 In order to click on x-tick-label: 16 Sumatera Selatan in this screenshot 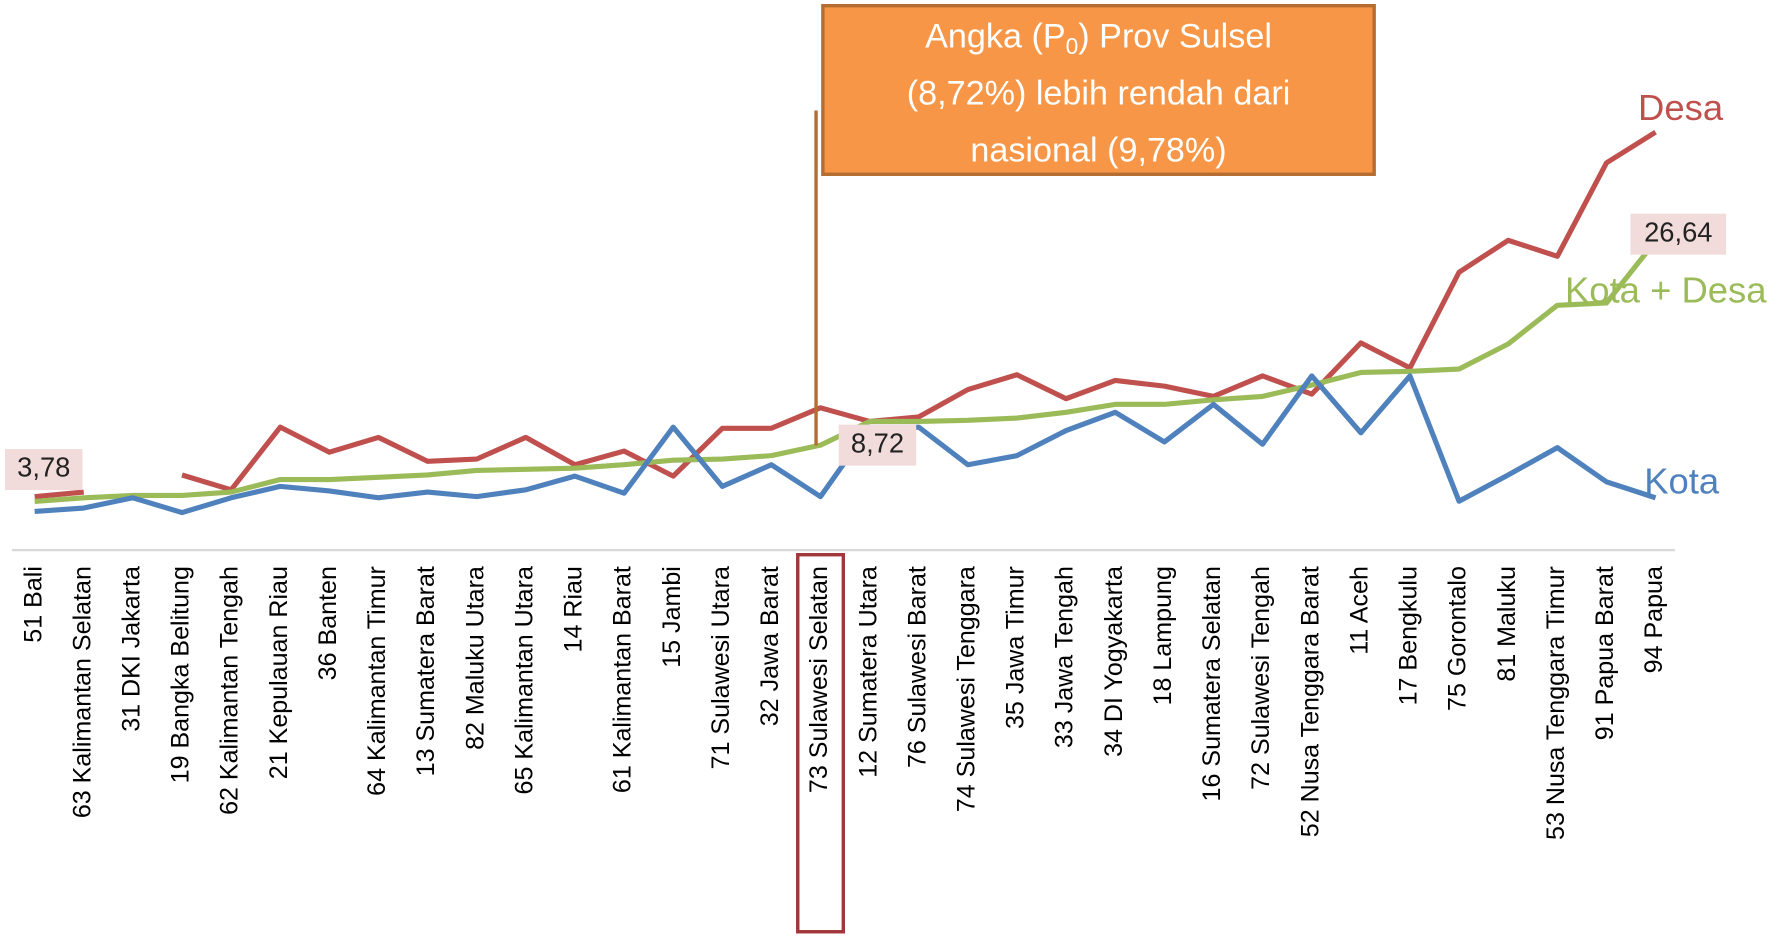, I will do `click(1212, 683)`.